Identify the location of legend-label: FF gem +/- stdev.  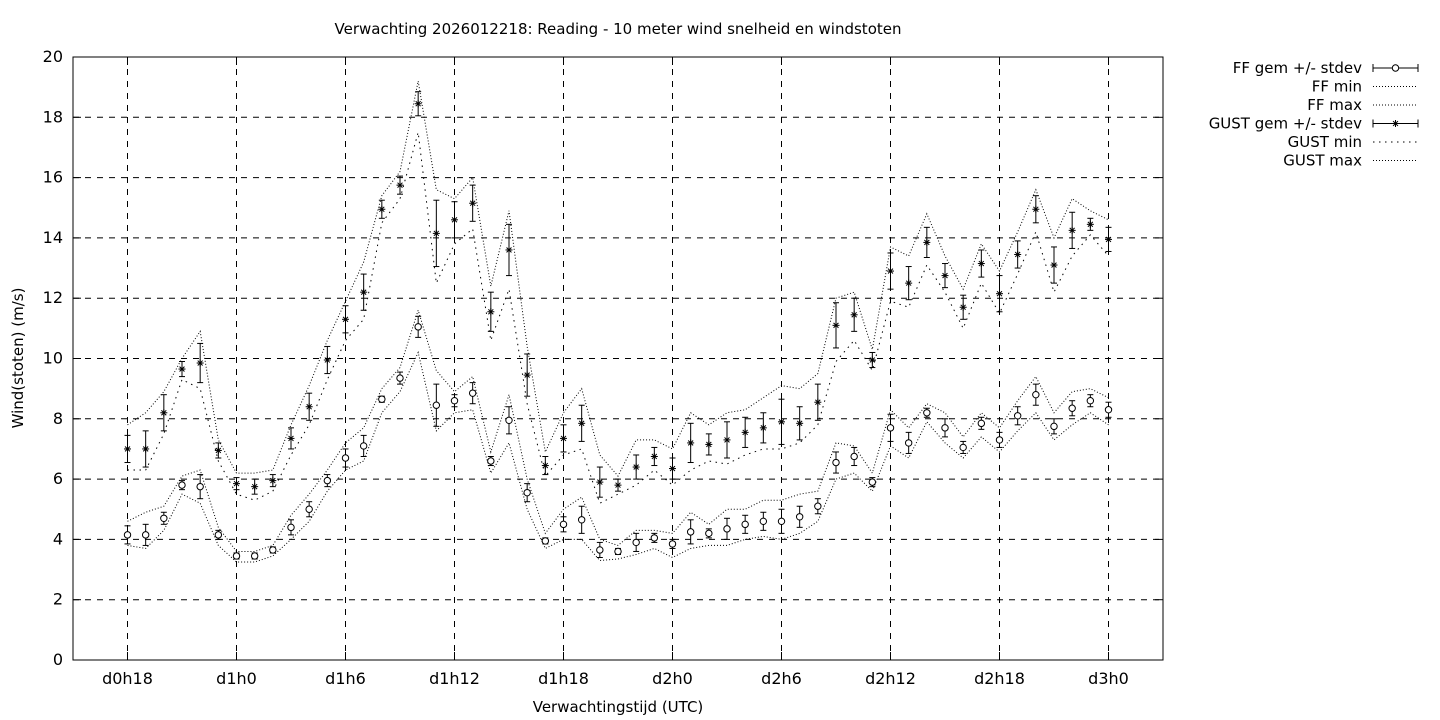
(1297, 68).